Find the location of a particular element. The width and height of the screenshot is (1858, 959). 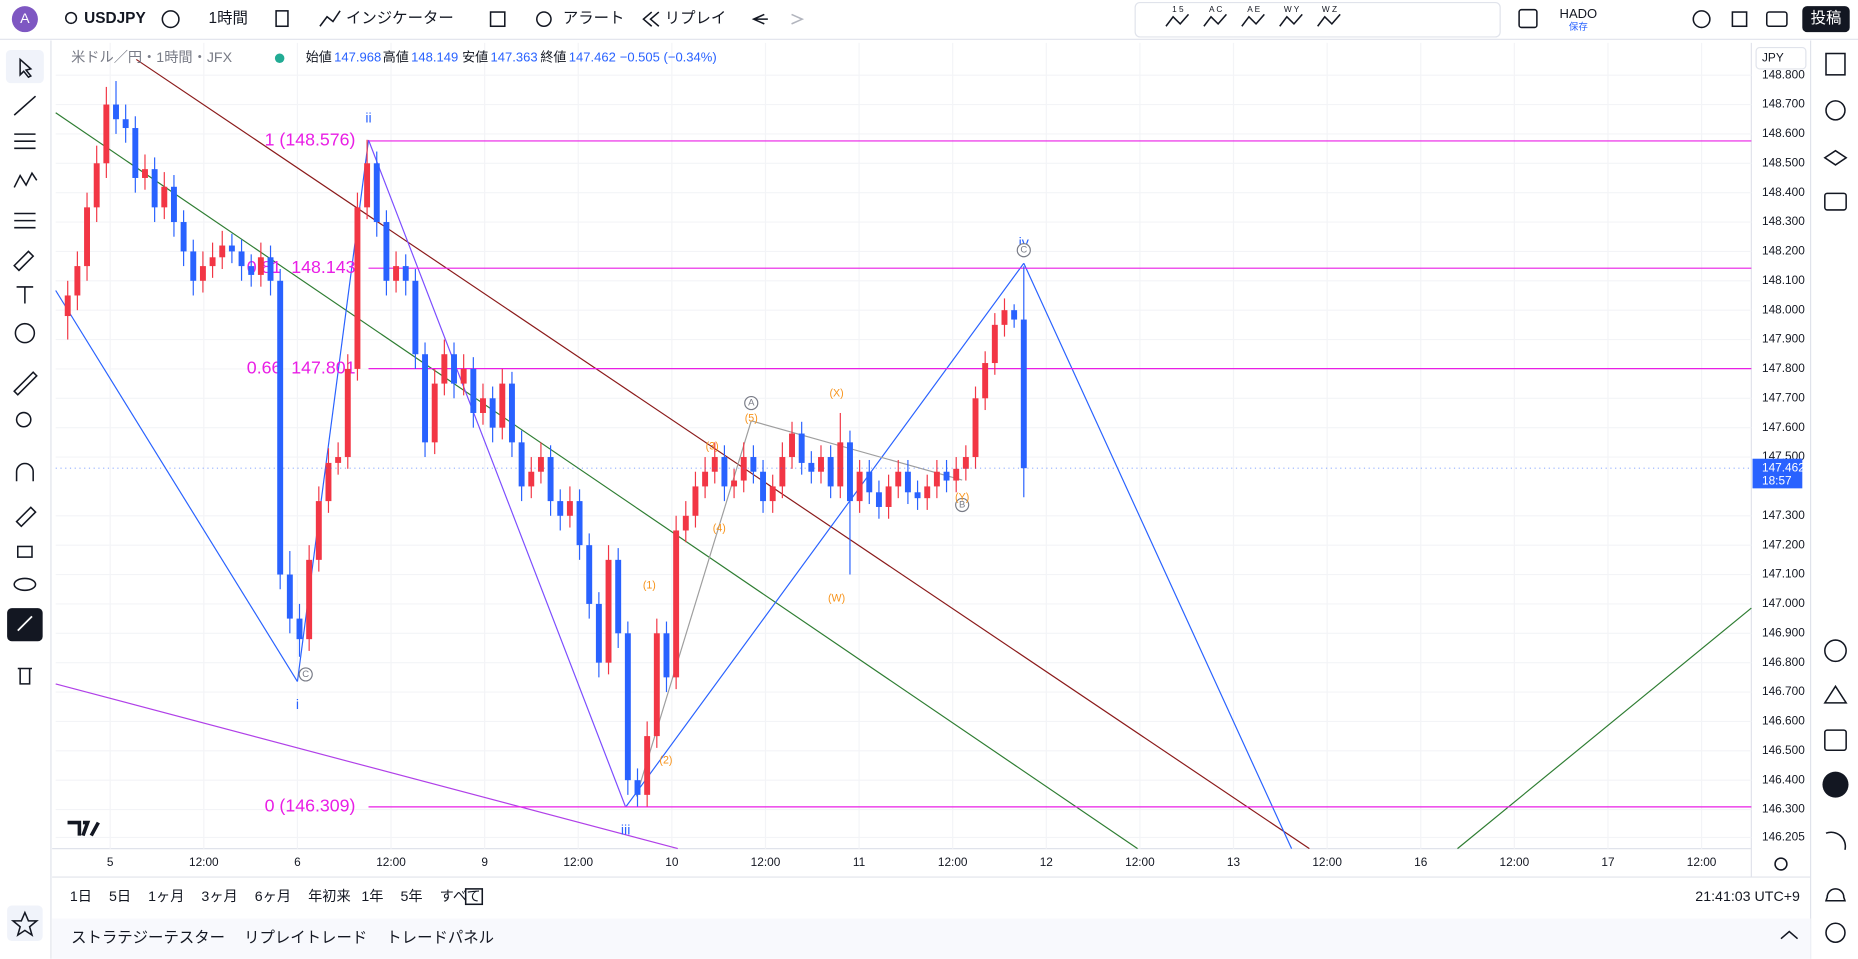

panel-tab: ストラテジーテスター is located at coordinates (148, 938).